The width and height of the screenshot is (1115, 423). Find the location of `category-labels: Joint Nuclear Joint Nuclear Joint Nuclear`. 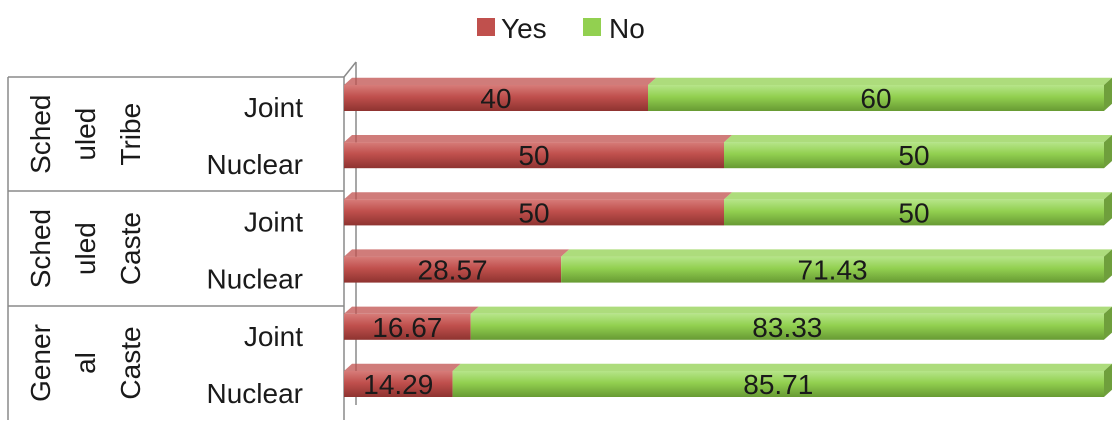

category-labels: Joint Nuclear Joint Nuclear Joint Nuclear is located at coordinates (255, 250).